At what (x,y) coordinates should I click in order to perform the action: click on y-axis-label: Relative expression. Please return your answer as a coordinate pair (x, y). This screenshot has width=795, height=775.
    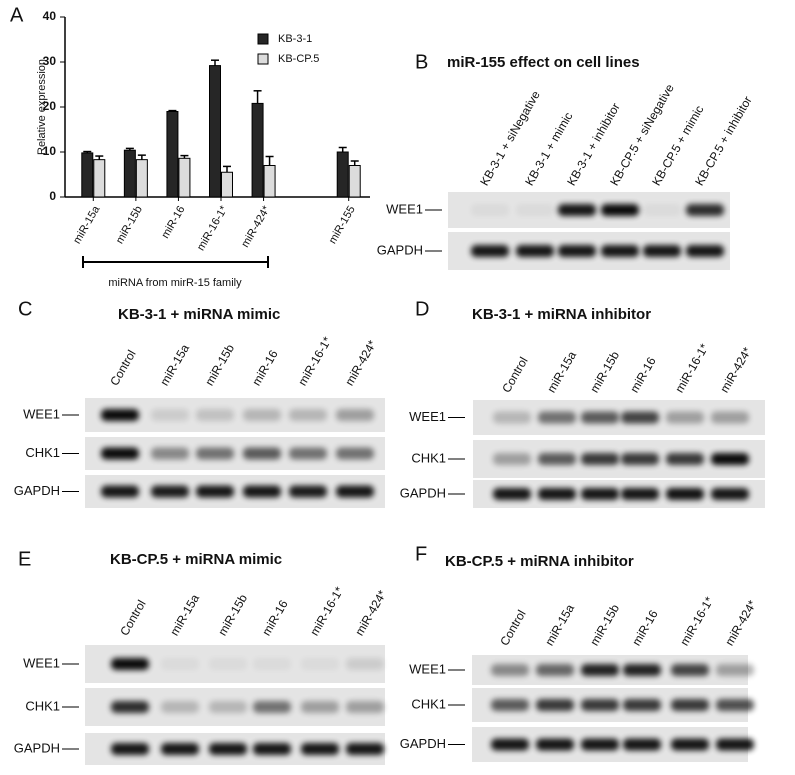
    Looking at the image, I should click on (42, 107).